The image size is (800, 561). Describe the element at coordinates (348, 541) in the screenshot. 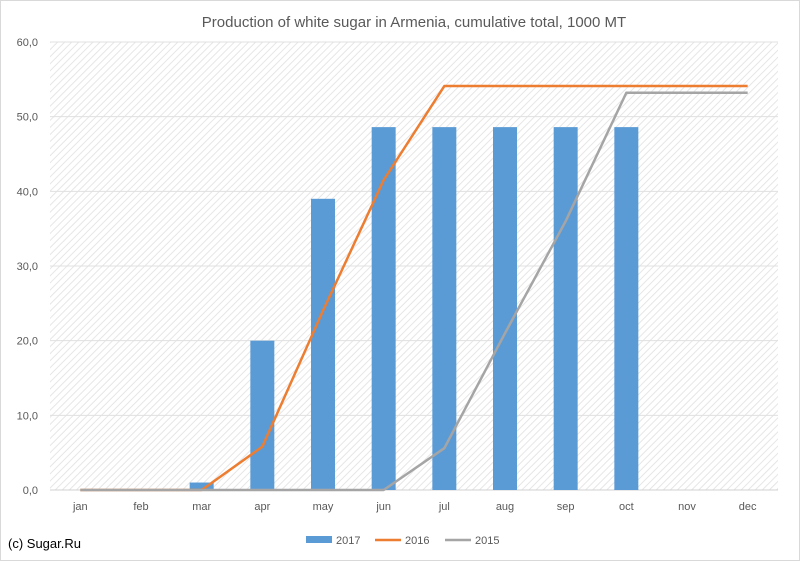

I see `legend-label-2017: 2017` at that location.